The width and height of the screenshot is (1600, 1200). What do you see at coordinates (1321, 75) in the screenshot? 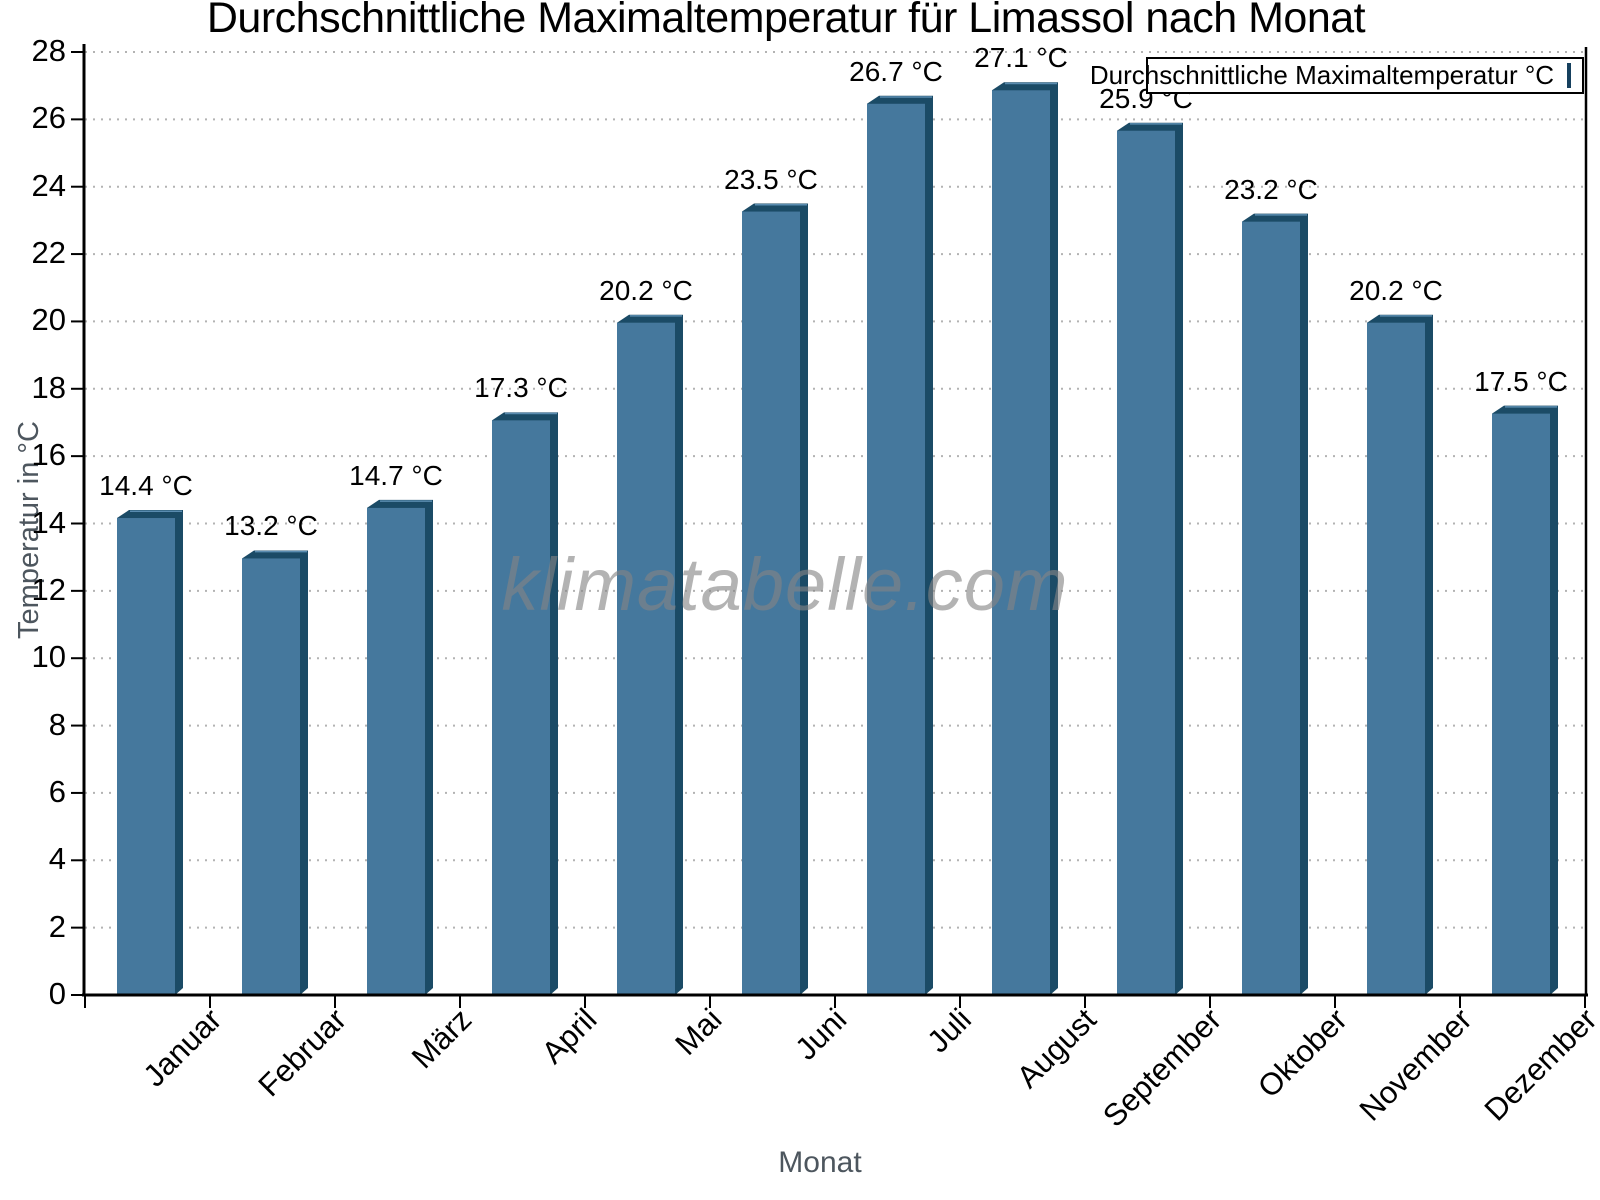
I see `legend-label: Durchschnittliche Maximaltemperatur °C` at bounding box center [1321, 75].